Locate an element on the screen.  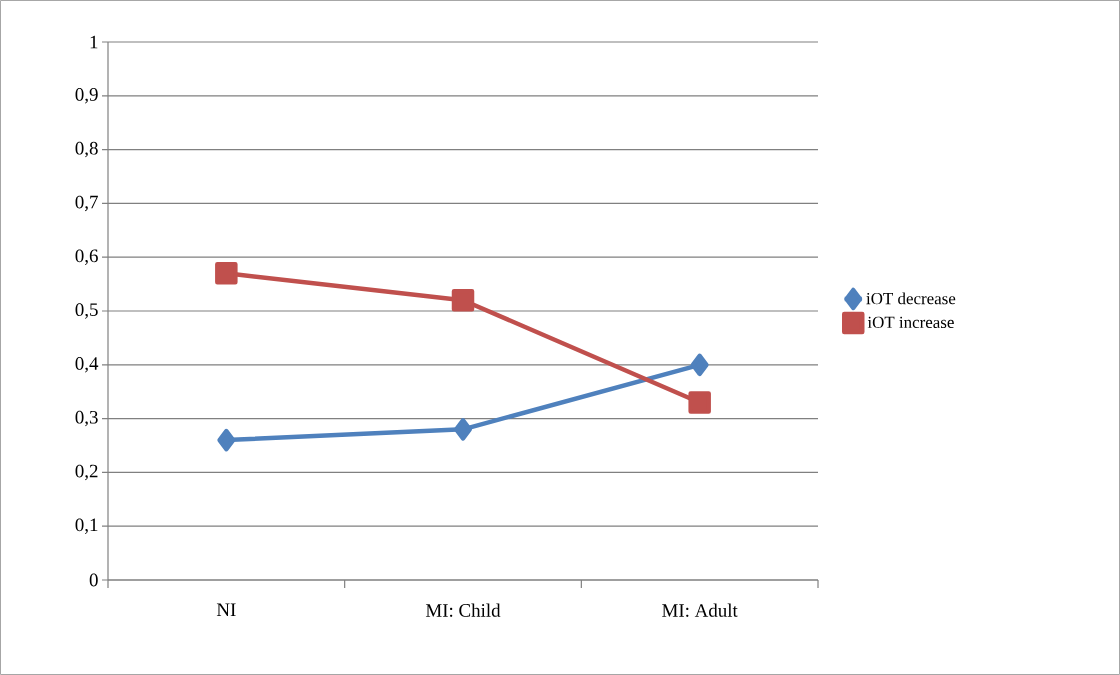
y-tick-label: 0 is located at coordinates (93, 580).